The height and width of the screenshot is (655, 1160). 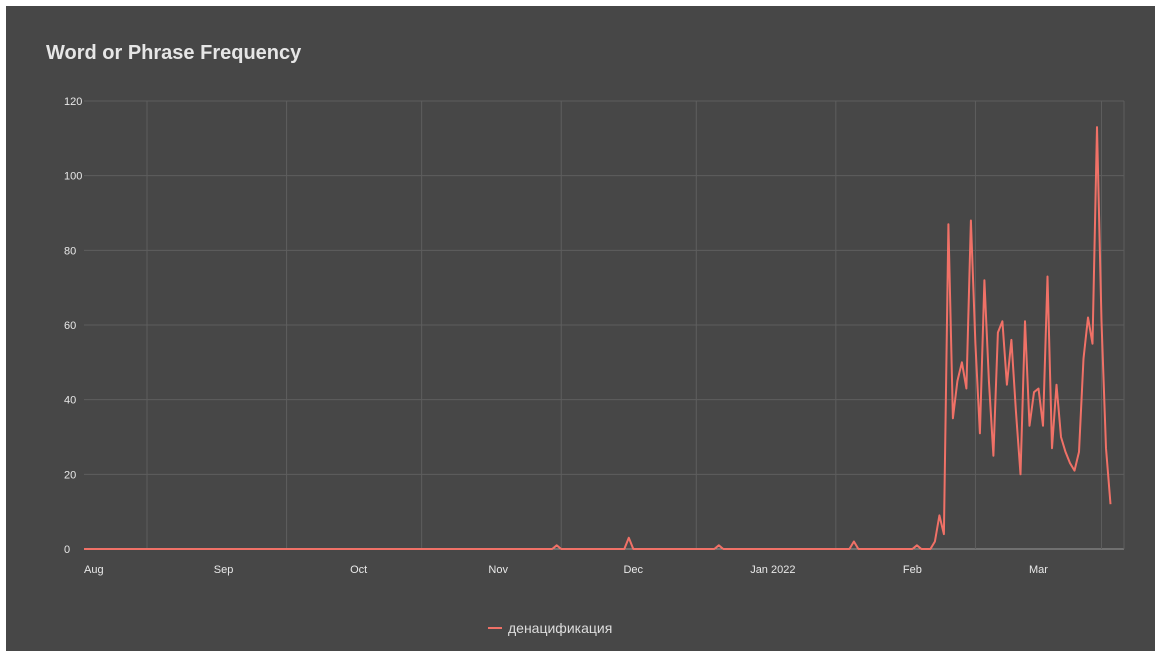 I want to click on legend: денацификация, so click(x=550, y=628).